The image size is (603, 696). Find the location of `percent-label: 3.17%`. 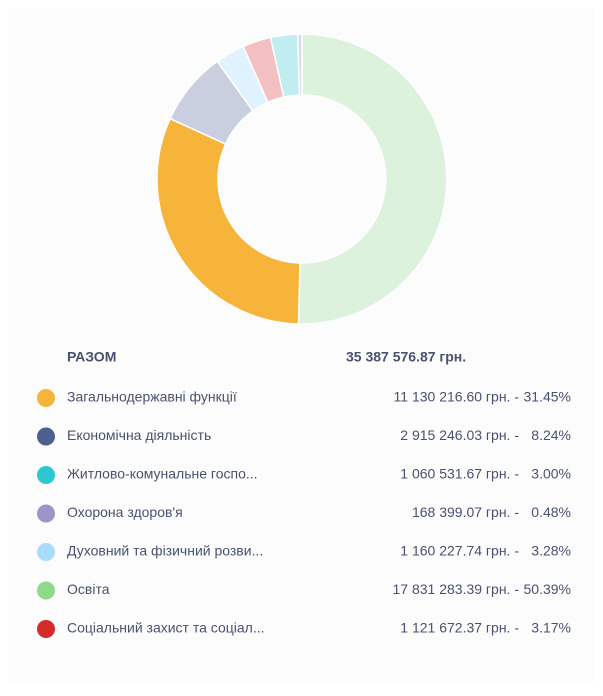

percent-label: 3.17% is located at coordinates (551, 628).